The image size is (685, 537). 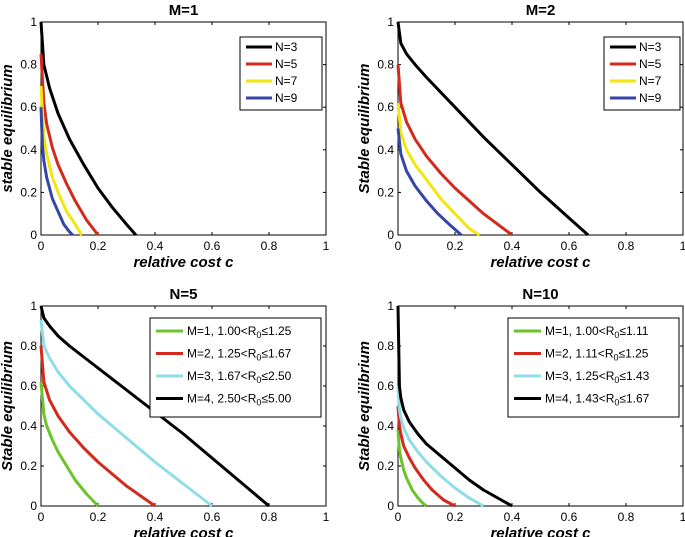 What do you see at coordinates (580, 376) in the screenshot?
I see `legend-label-main: M=3, 1.25<R` at bounding box center [580, 376].